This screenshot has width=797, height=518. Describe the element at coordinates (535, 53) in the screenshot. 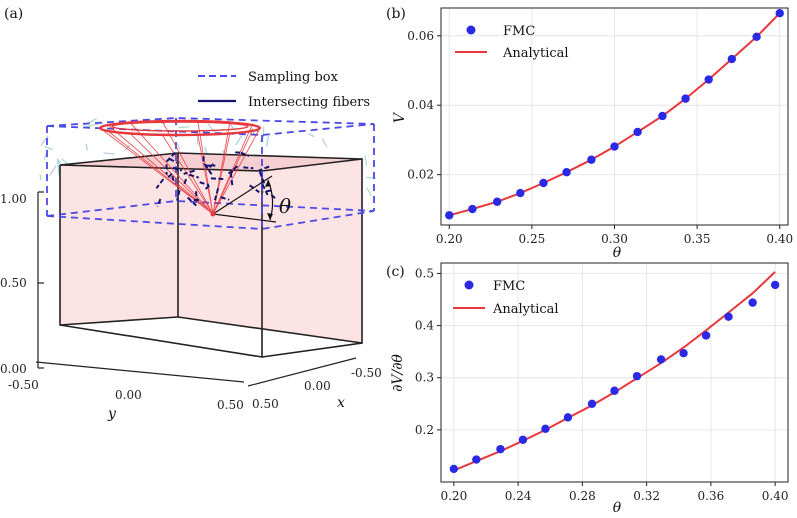

I see `legend-label-analytical: Analytical` at that location.